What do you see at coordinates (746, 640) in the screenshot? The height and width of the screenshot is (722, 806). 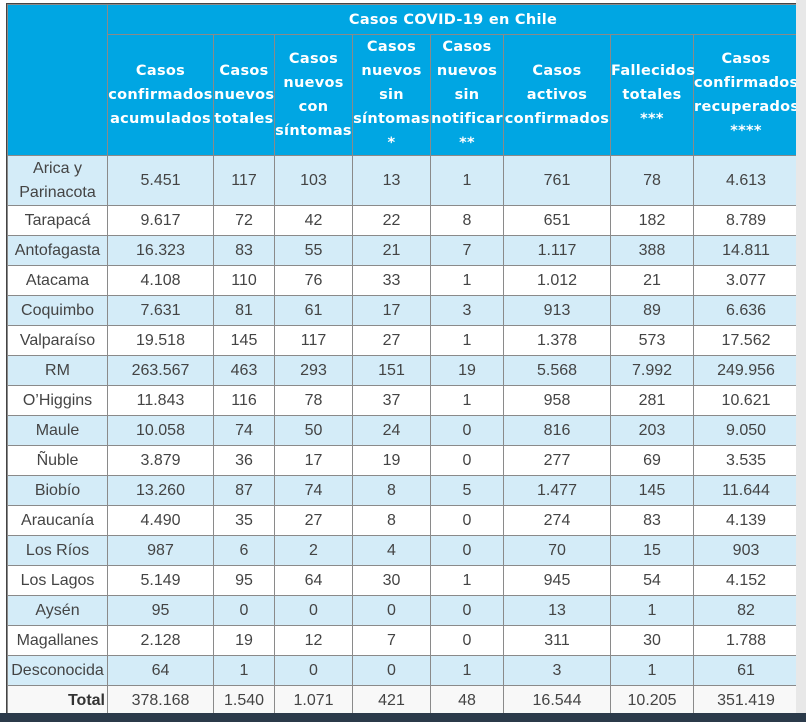 I see `cell-value: 1.788` at bounding box center [746, 640].